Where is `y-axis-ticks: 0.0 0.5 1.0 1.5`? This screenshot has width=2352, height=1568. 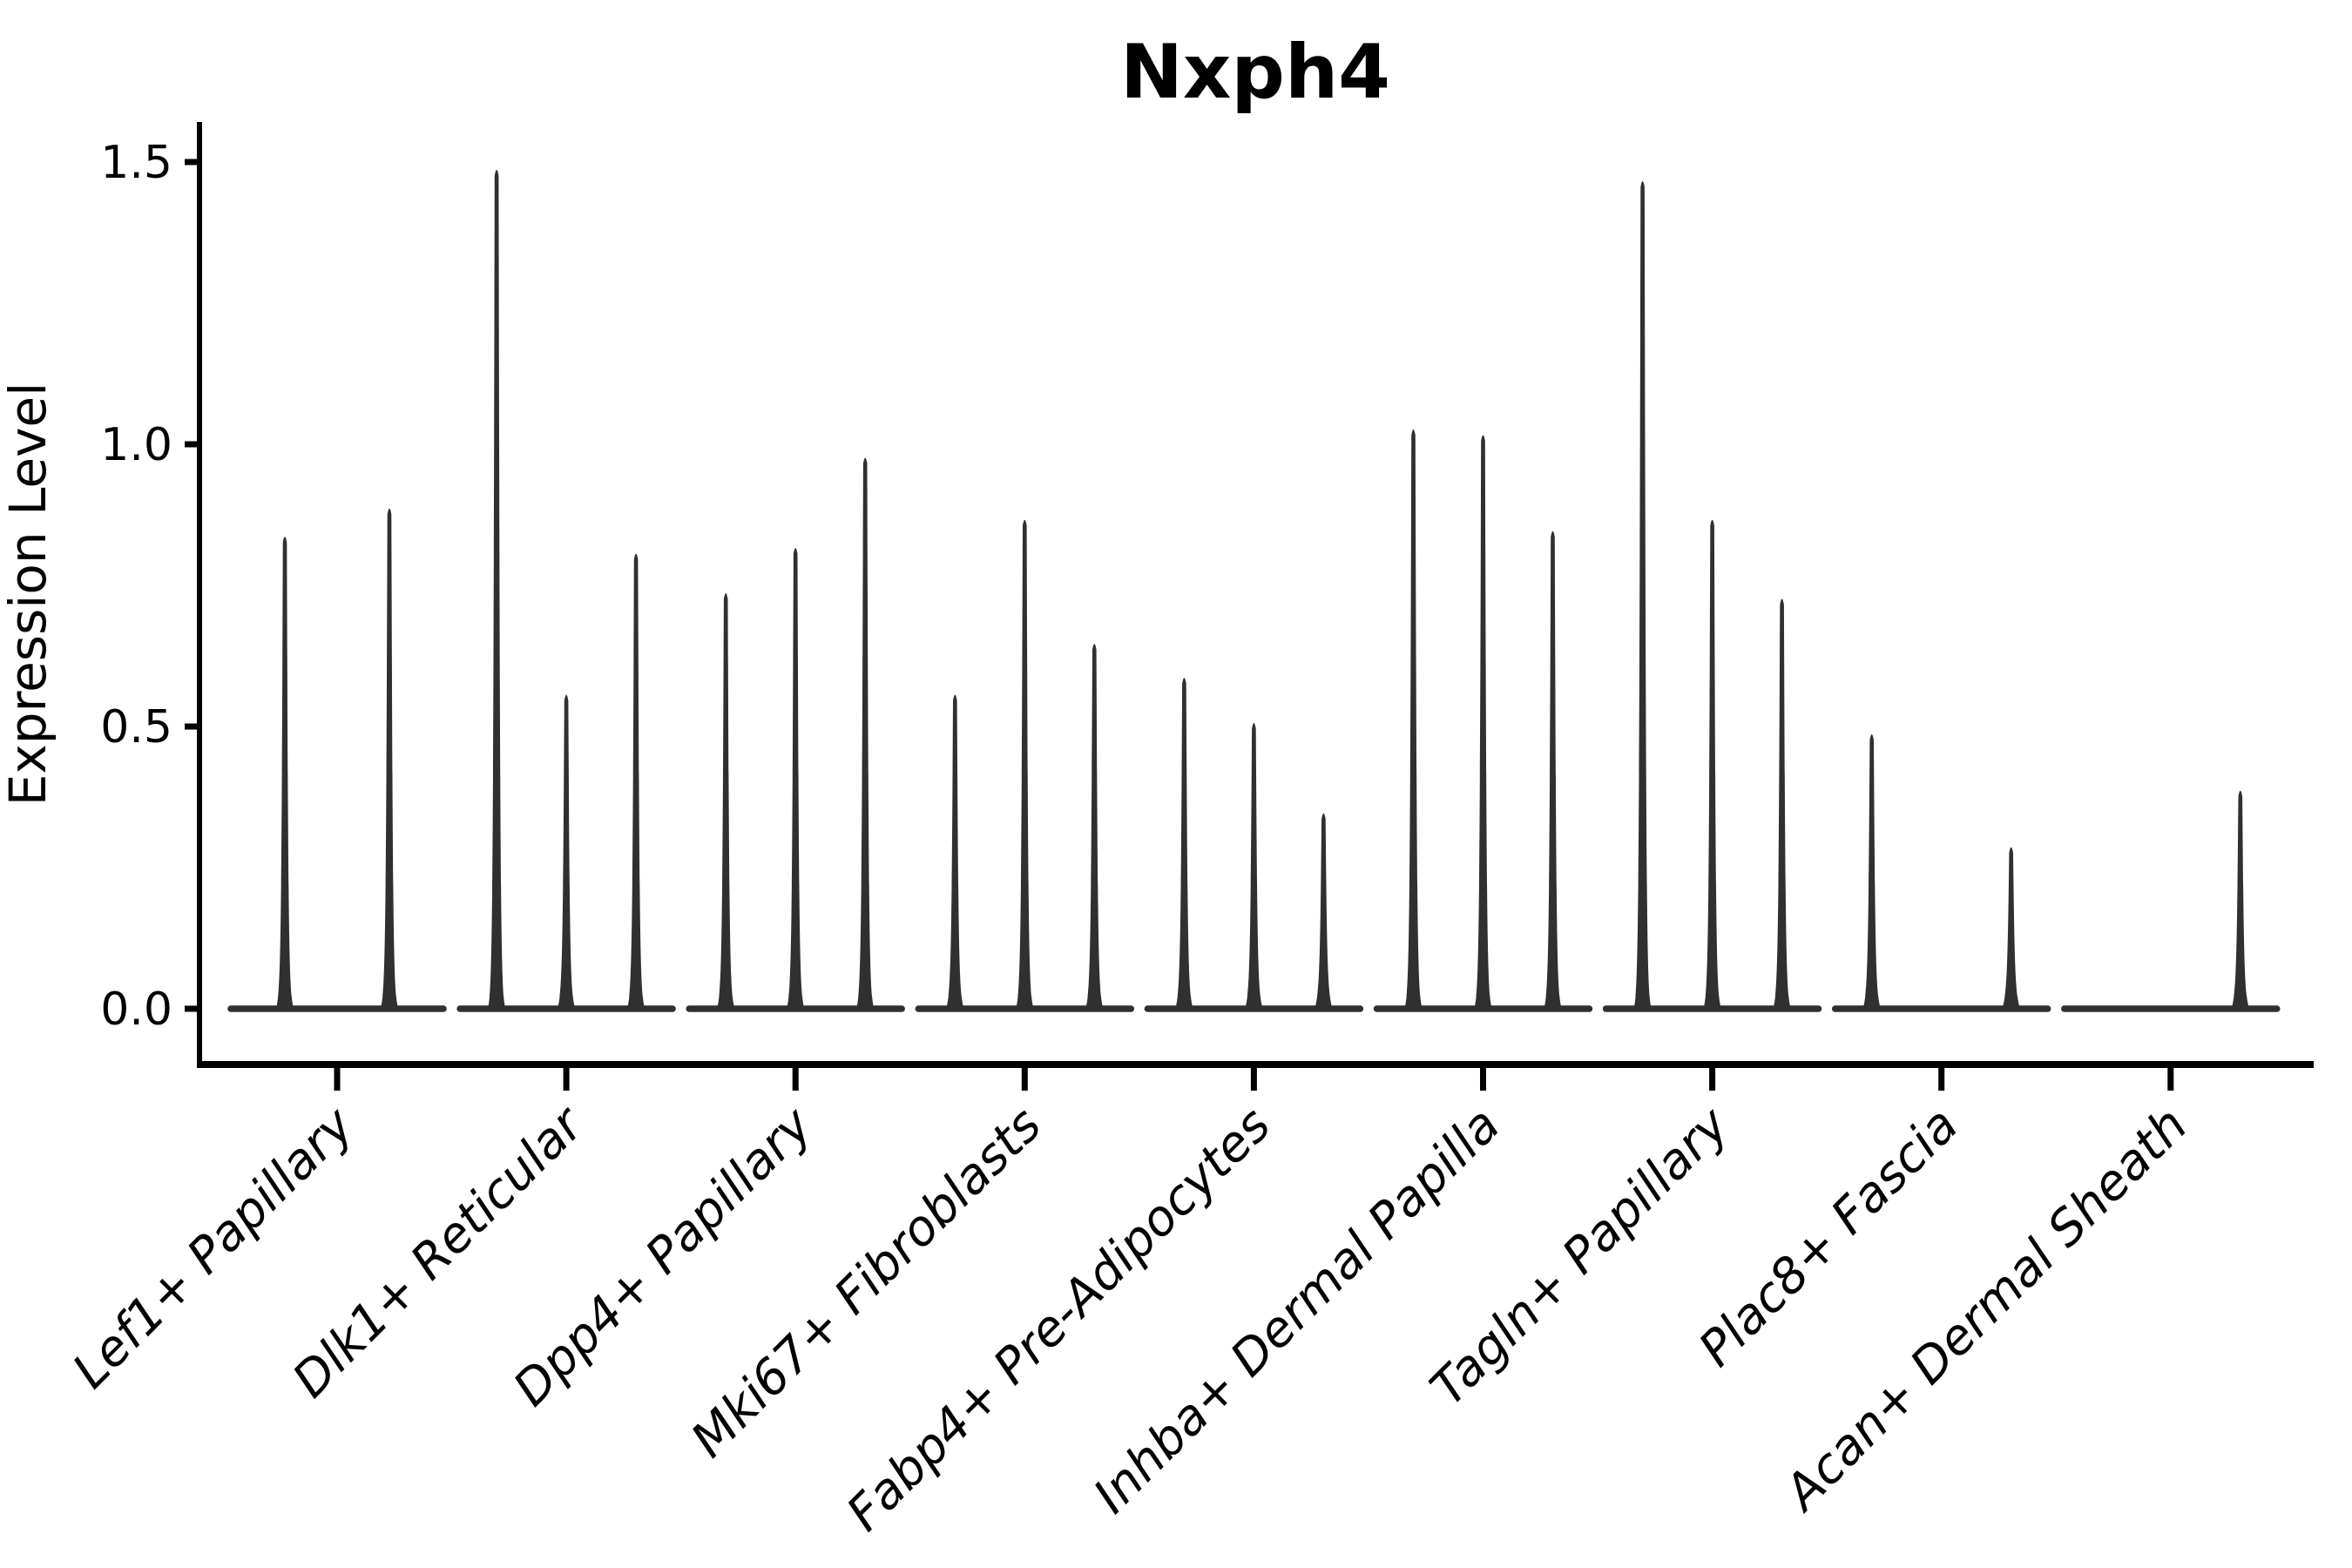 y-axis-ticks: 0.0 0.5 1.0 1.5 is located at coordinates (150, 586).